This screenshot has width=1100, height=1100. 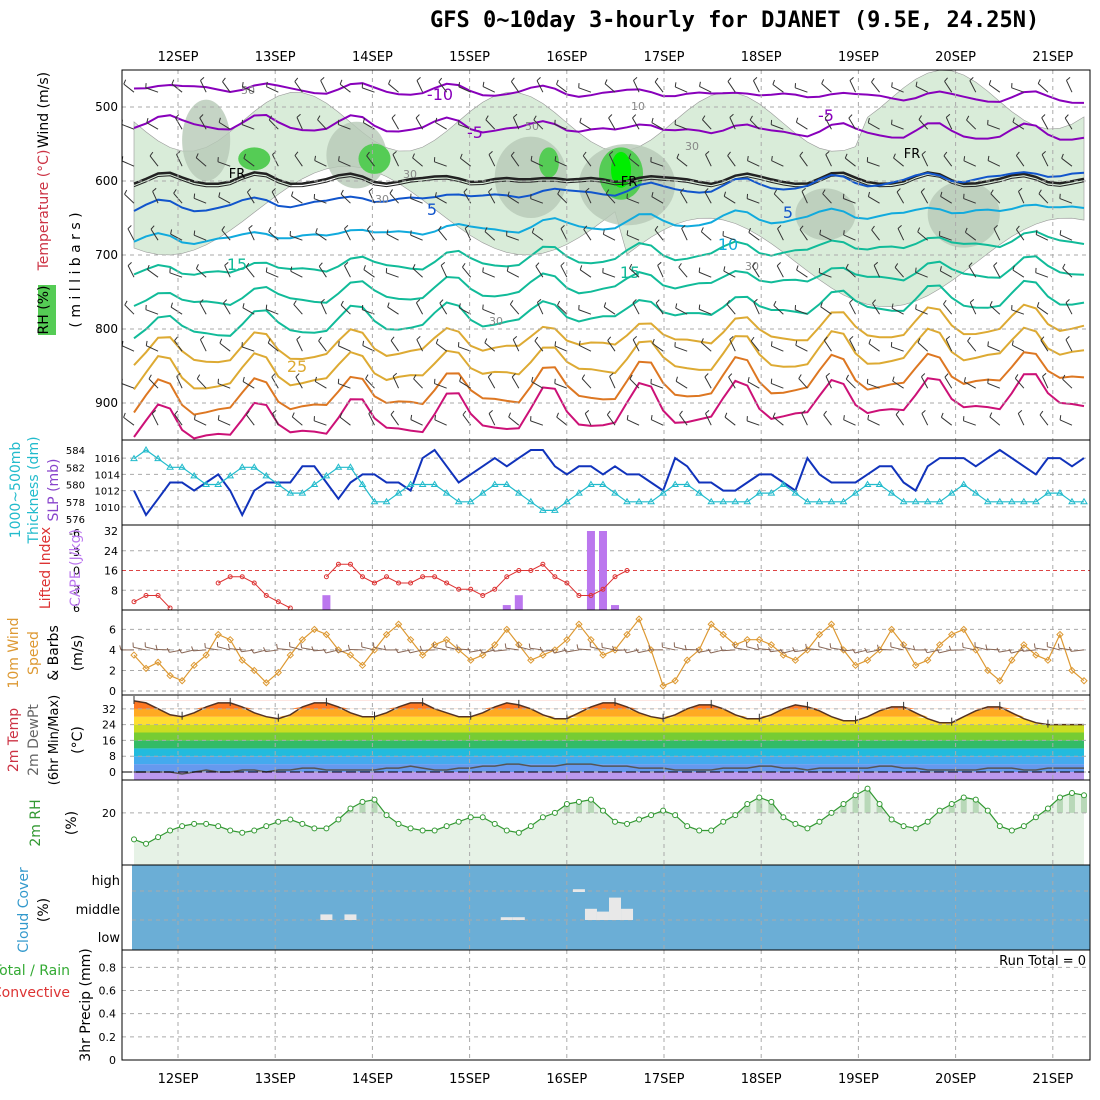 I want to click on run-total-label: Run Total = 0, so click(x=1042, y=961).